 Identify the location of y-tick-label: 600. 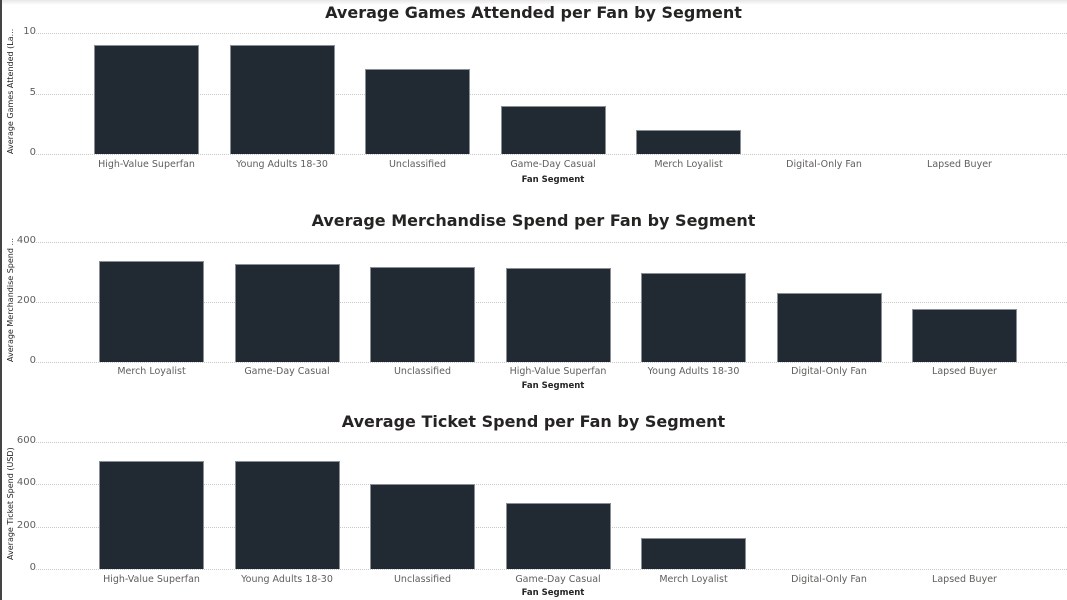
(26, 440).